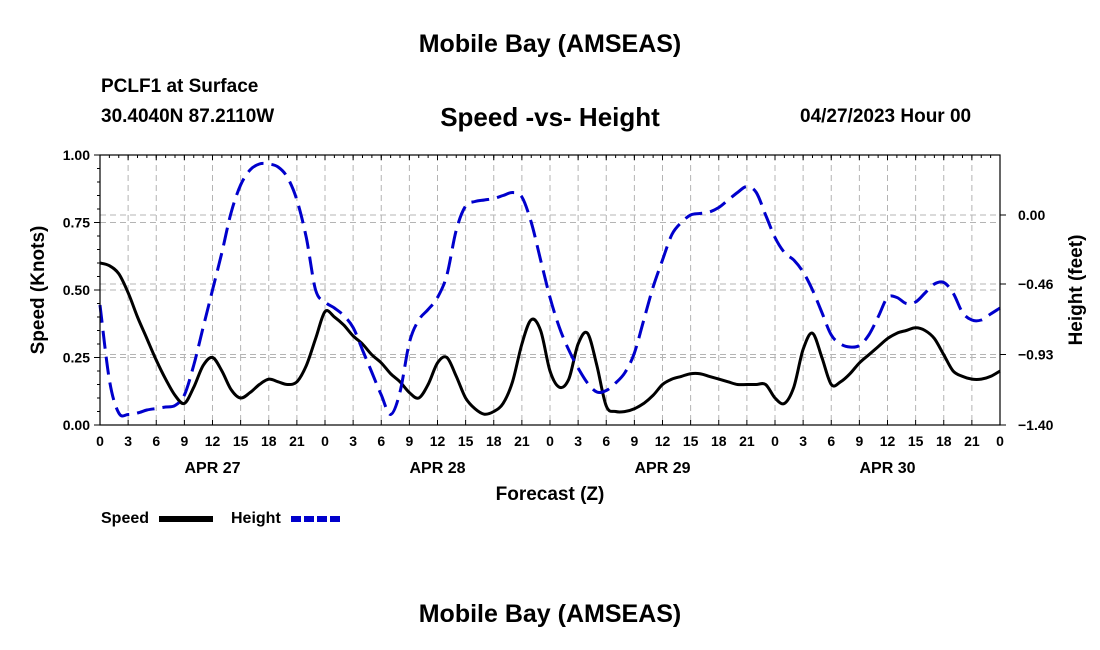  What do you see at coordinates (76, 425) in the screenshot?
I see `y-tick-label: 0.00` at bounding box center [76, 425].